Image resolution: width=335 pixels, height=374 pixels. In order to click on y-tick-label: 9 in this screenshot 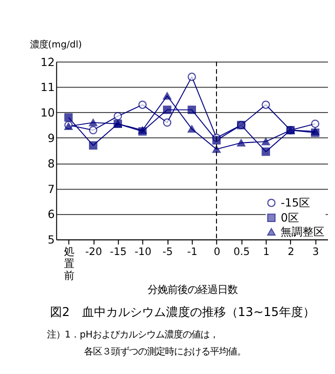, I will do `click(51, 138)`.